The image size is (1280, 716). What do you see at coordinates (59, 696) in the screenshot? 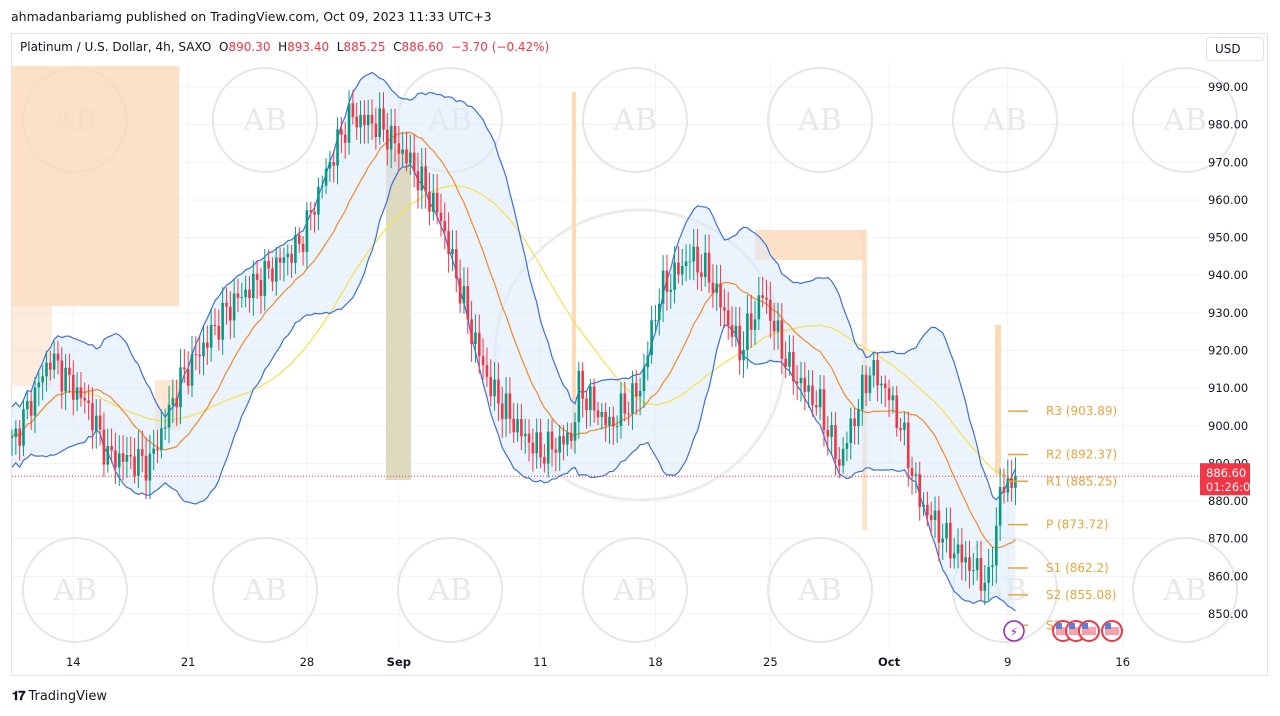
I see `tradingview-brand: 𝟏𝟕 TradingView` at bounding box center [59, 696].